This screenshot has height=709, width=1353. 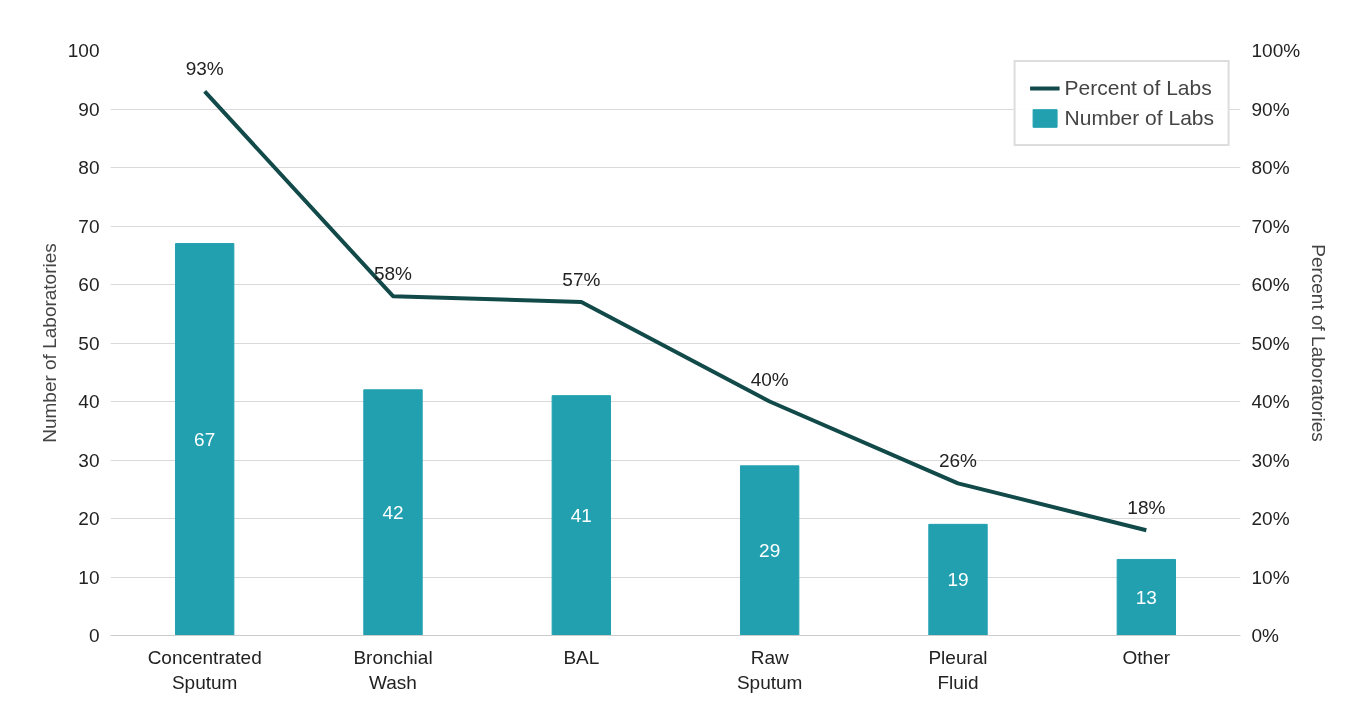 What do you see at coordinates (83, 50) in the screenshot?
I see `y-tick-label: 100` at bounding box center [83, 50].